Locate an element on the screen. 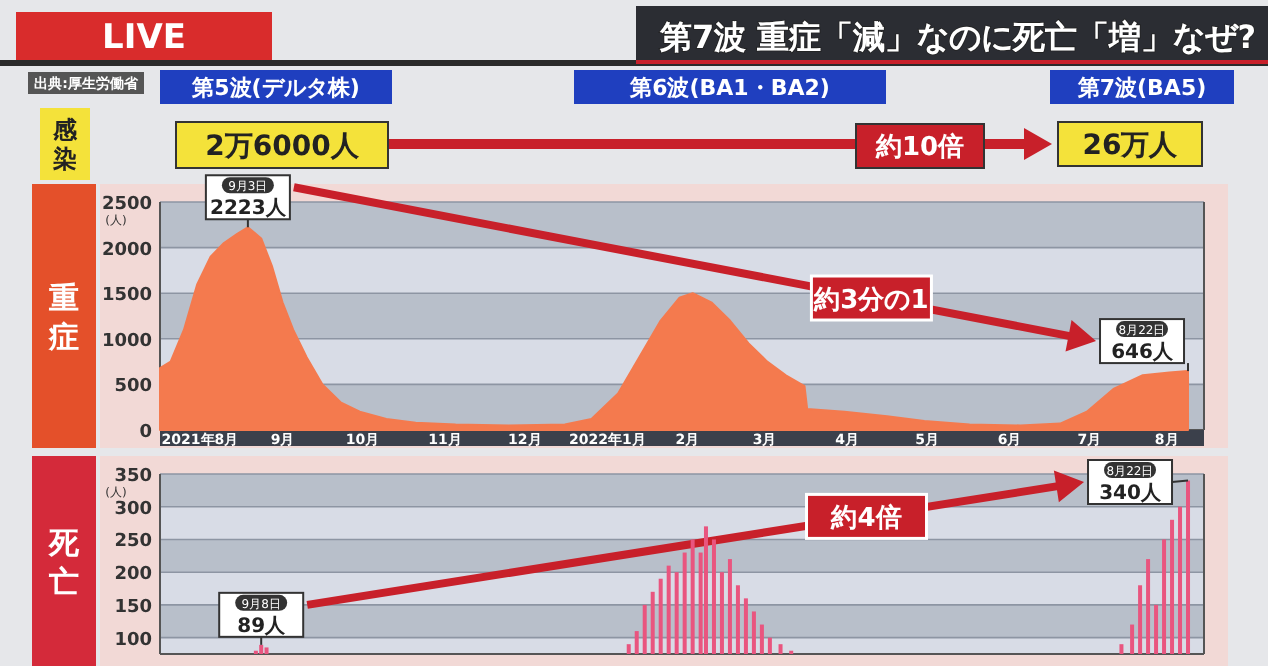 Image resolution: width=1268 pixels, height=666 pixels. text: 第7波 重症「減」なのに死亡「増」なぜ? is located at coordinates (957, 37).